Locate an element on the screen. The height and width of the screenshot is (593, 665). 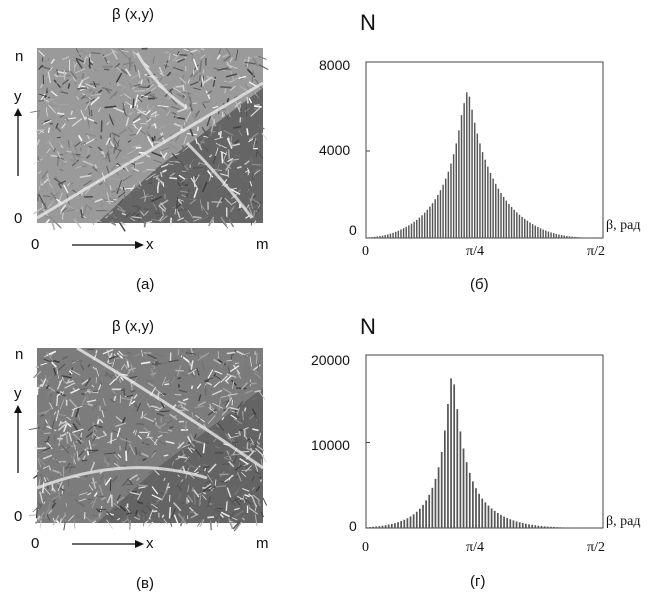
histogram-xtick-0-1: 0 is located at coordinates (365, 251).